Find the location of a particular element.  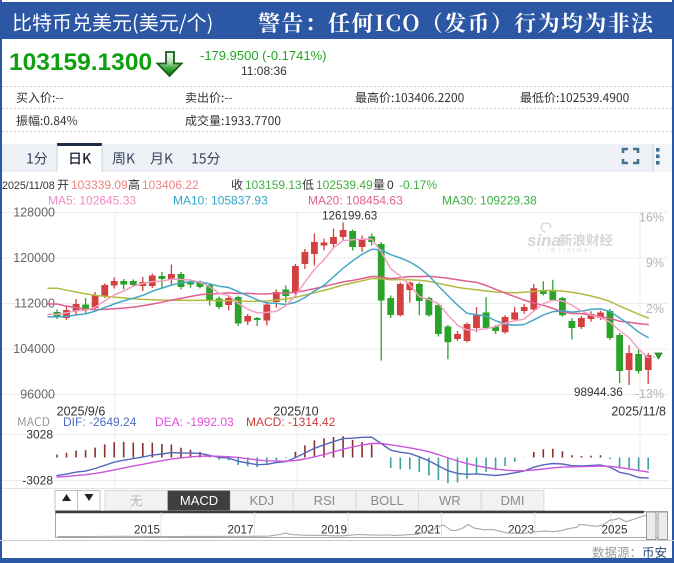

svg-text: MA5: 102645.33 is located at coordinates (92, 201).